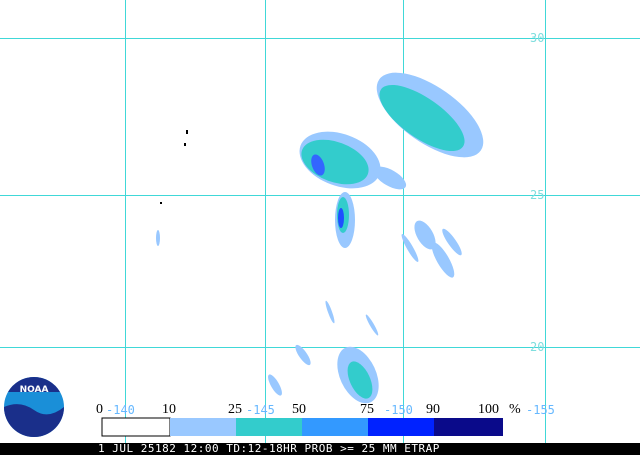 This screenshot has height=455, width=640. I want to click on legend-label: 25, so click(235, 409).